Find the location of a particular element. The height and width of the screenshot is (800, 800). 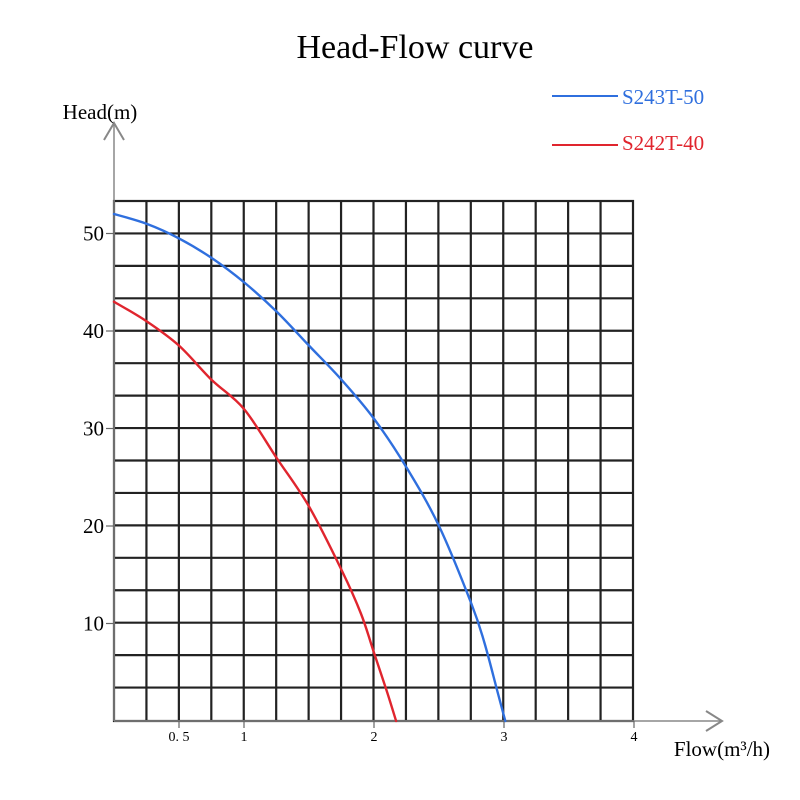

y-tick-label: 40 is located at coordinates (93, 331).